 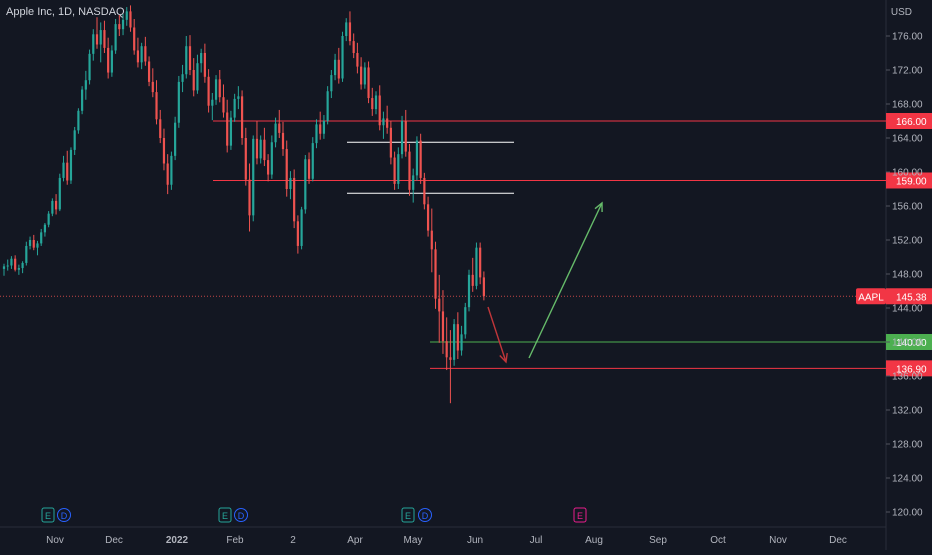 I want to click on y-tick-label: 120.00, so click(x=907, y=513).